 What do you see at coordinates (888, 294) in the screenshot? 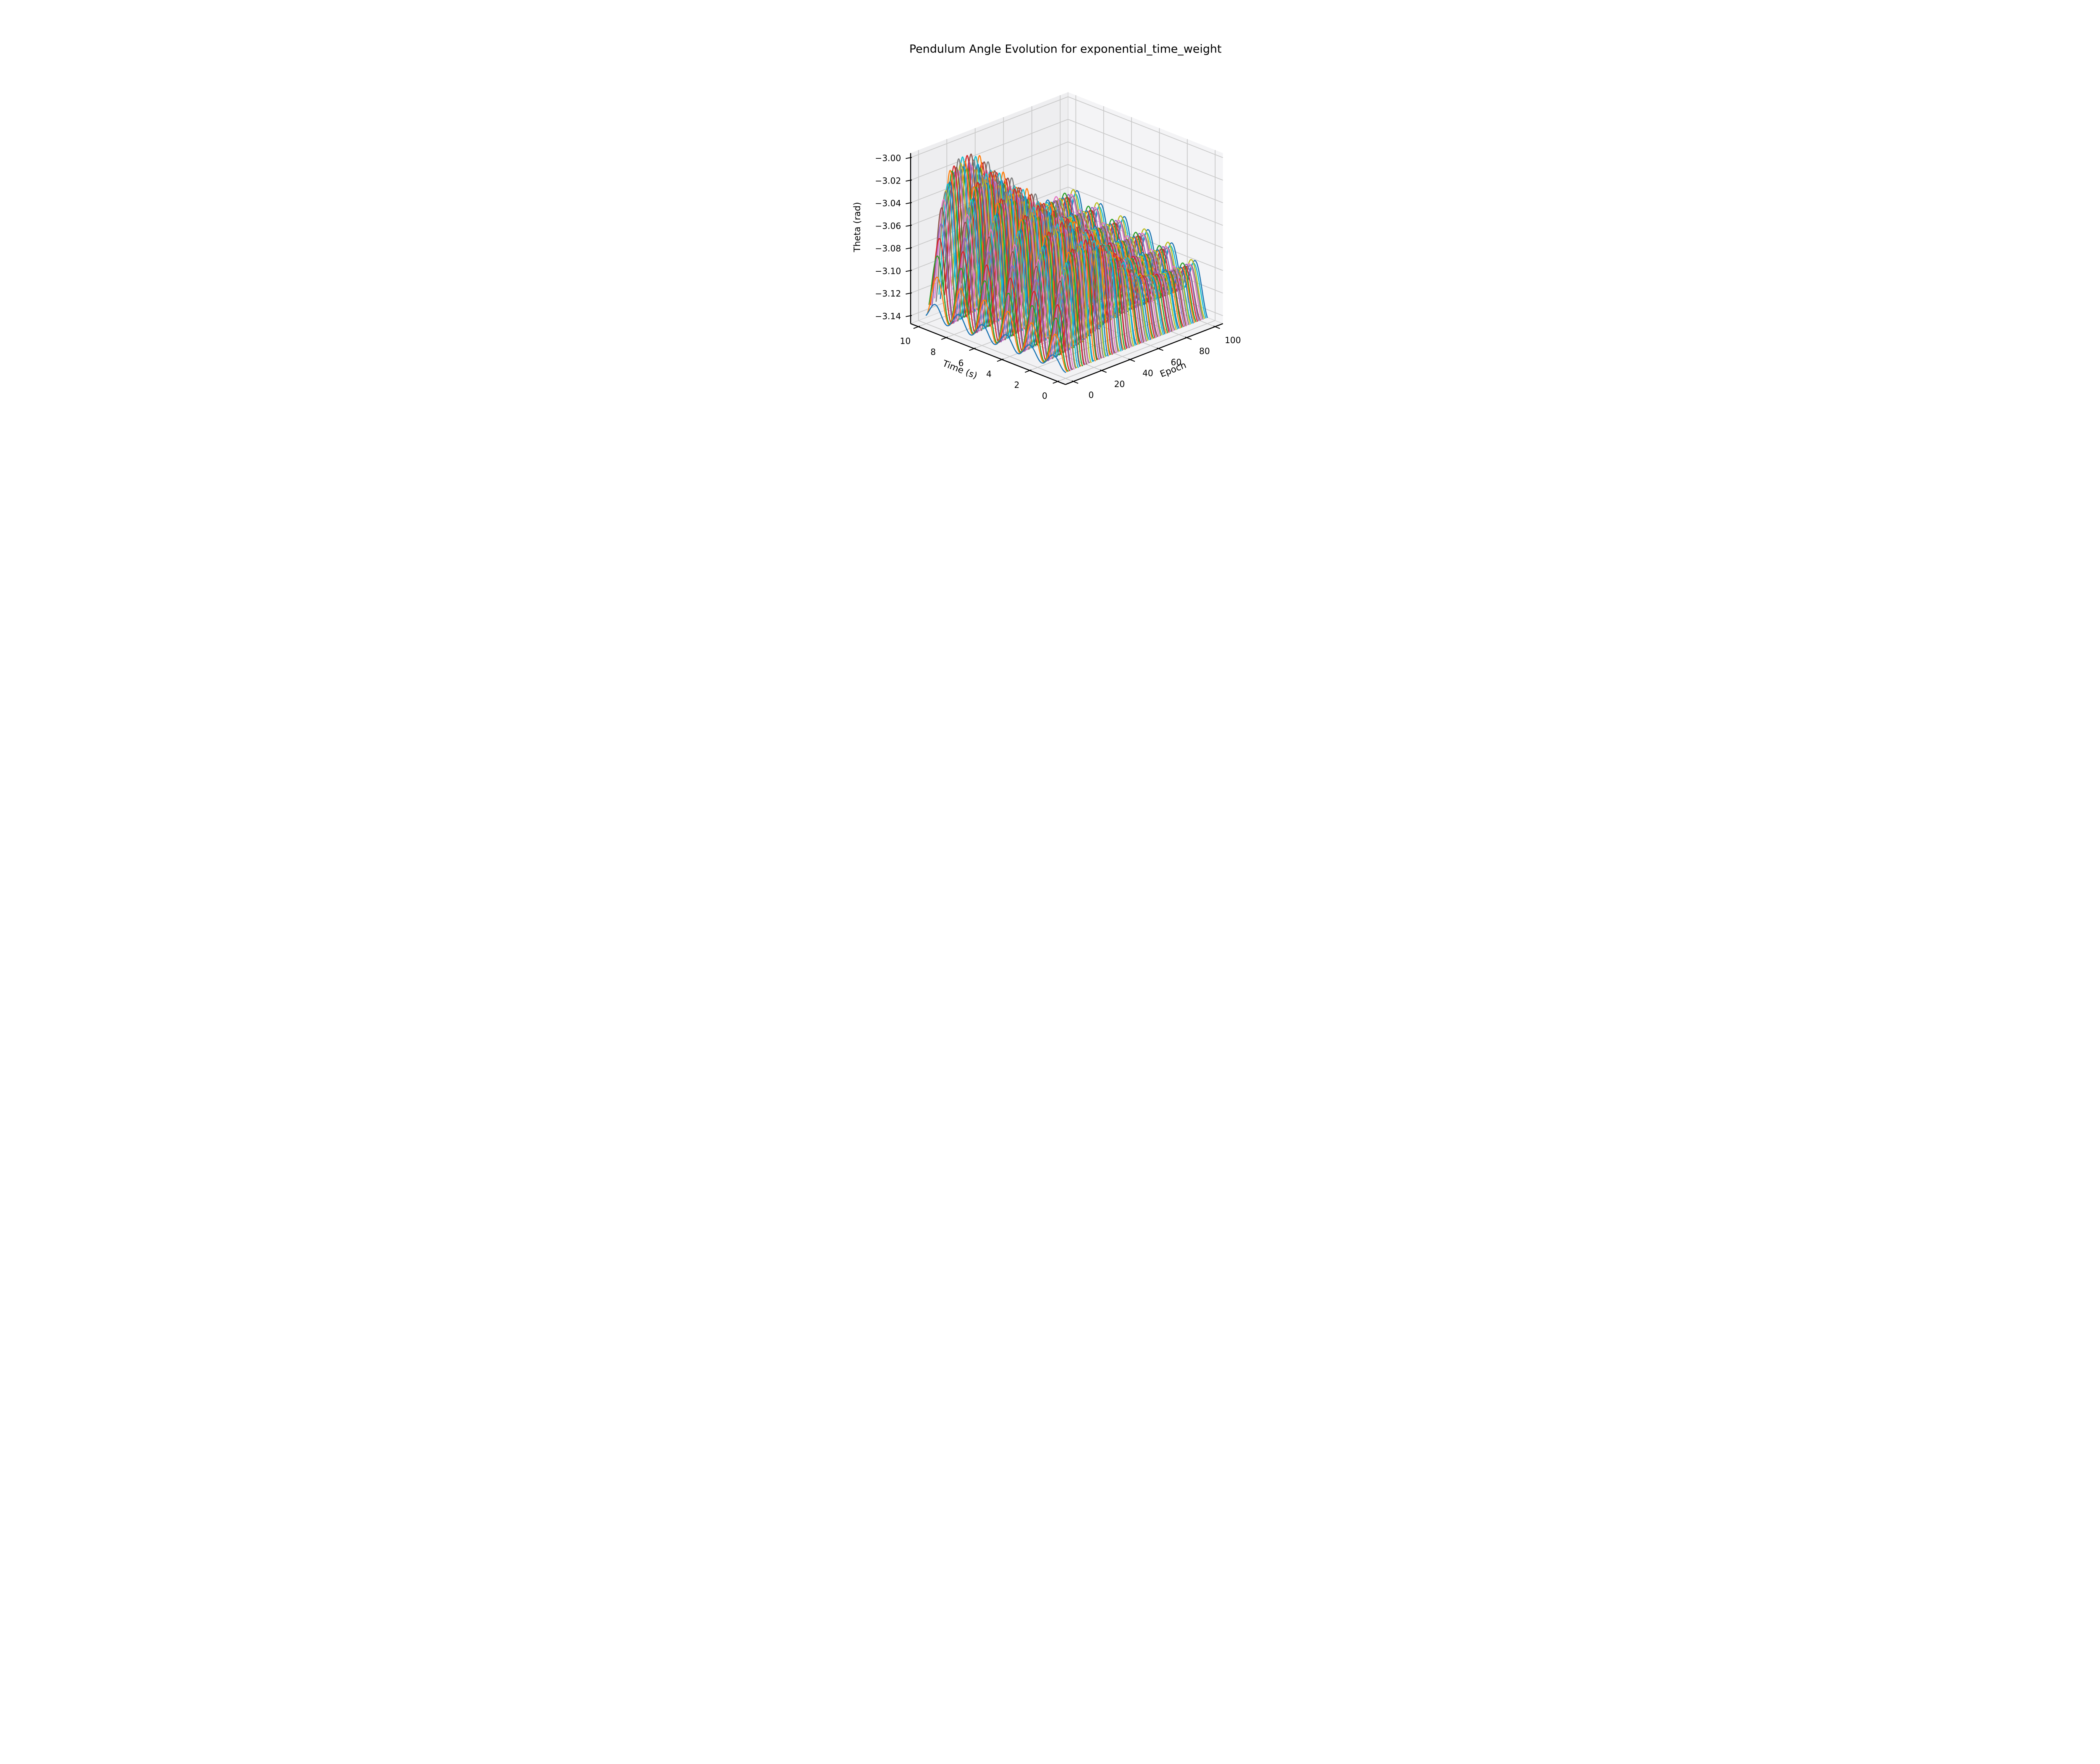
I see `theta-tick-label: −3.12` at bounding box center [888, 294].